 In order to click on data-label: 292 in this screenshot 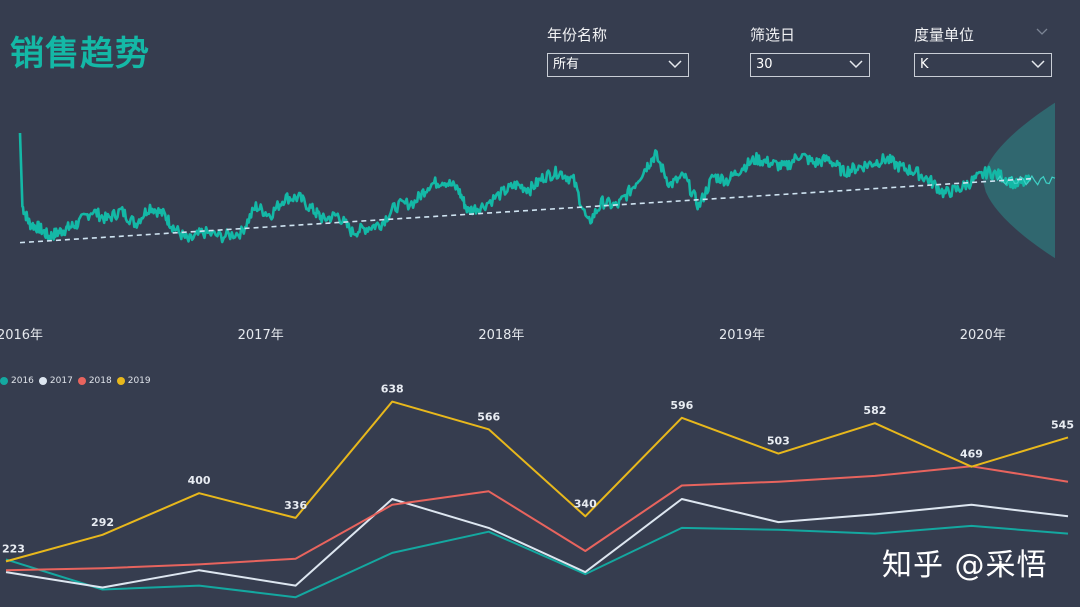, I will do `click(102, 522)`.